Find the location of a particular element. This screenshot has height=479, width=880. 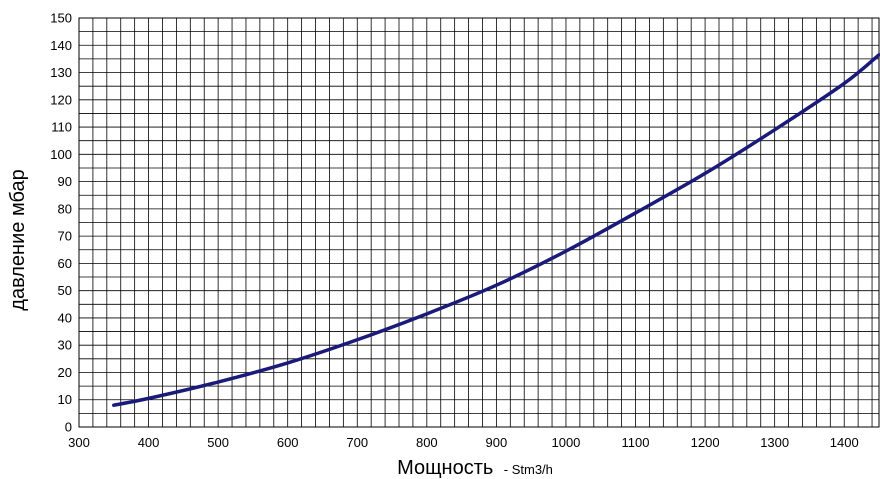

y-tick-label: 110 is located at coordinates (61, 127).